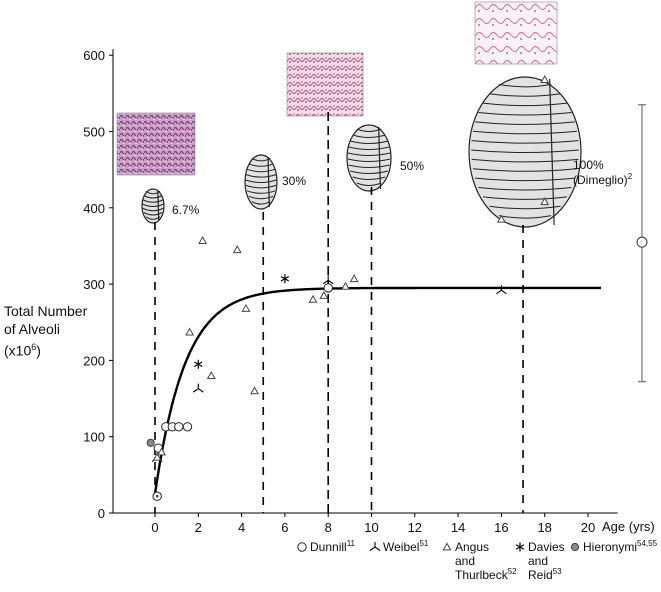  What do you see at coordinates (642, 243) in the screenshot?
I see `adult-range` at bounding box center [642, 243].